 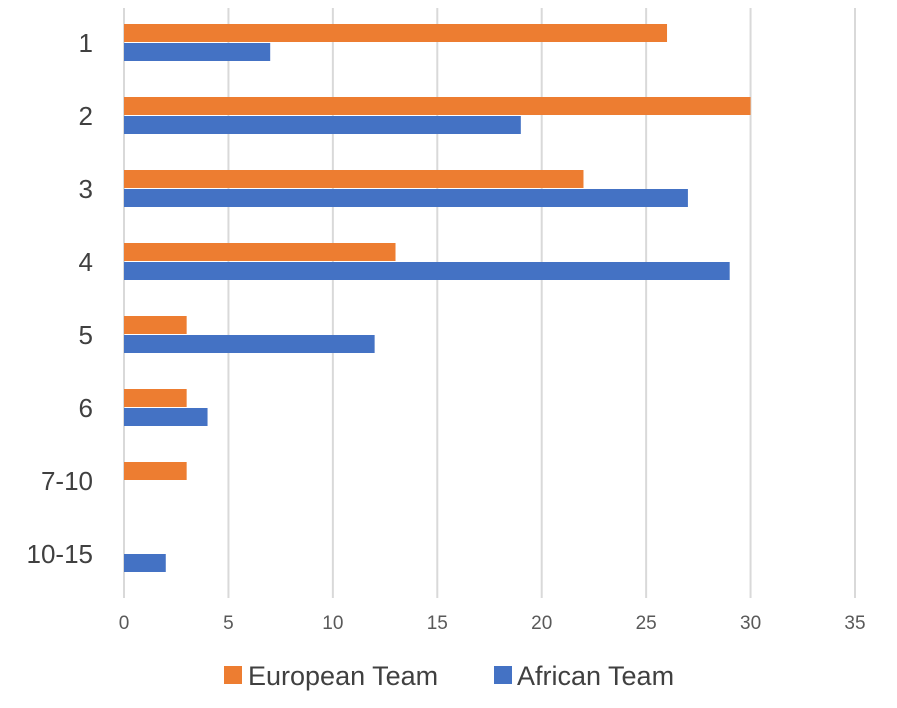 I want to click on x-tick-label: 30, so click(x=750, y=623).